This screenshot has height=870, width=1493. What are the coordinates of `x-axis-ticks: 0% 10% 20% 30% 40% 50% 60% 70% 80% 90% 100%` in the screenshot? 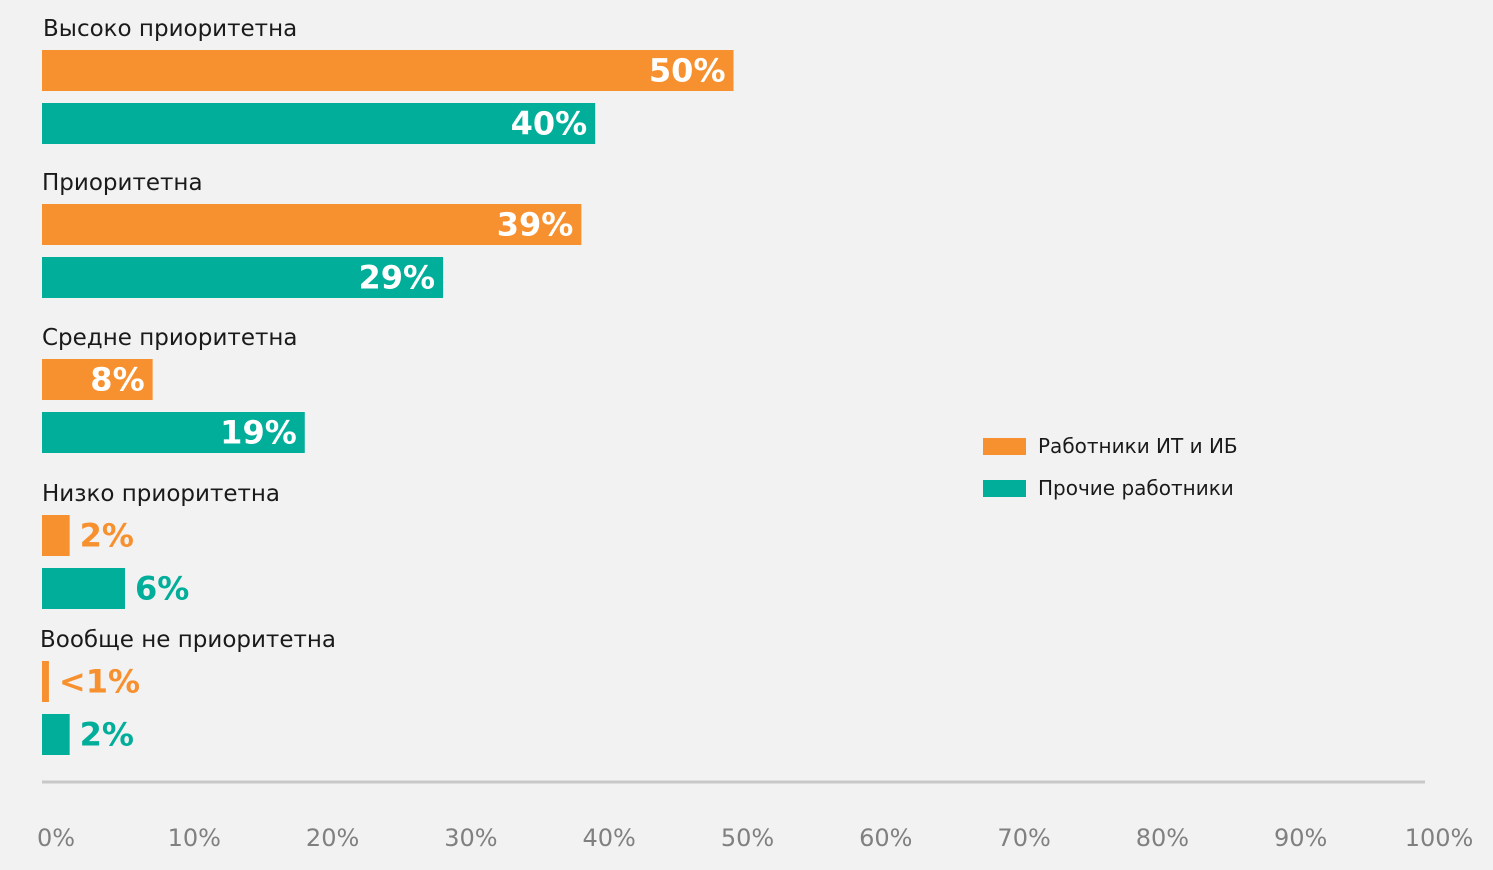 It's located at (755, 838).